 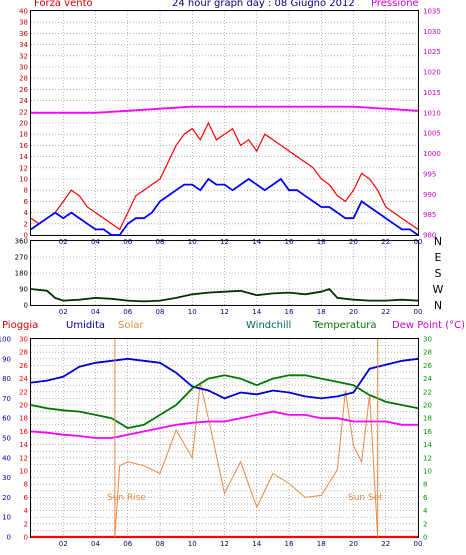 I want to click on humidity-tick-label: 90, so click(x=6, y=359).